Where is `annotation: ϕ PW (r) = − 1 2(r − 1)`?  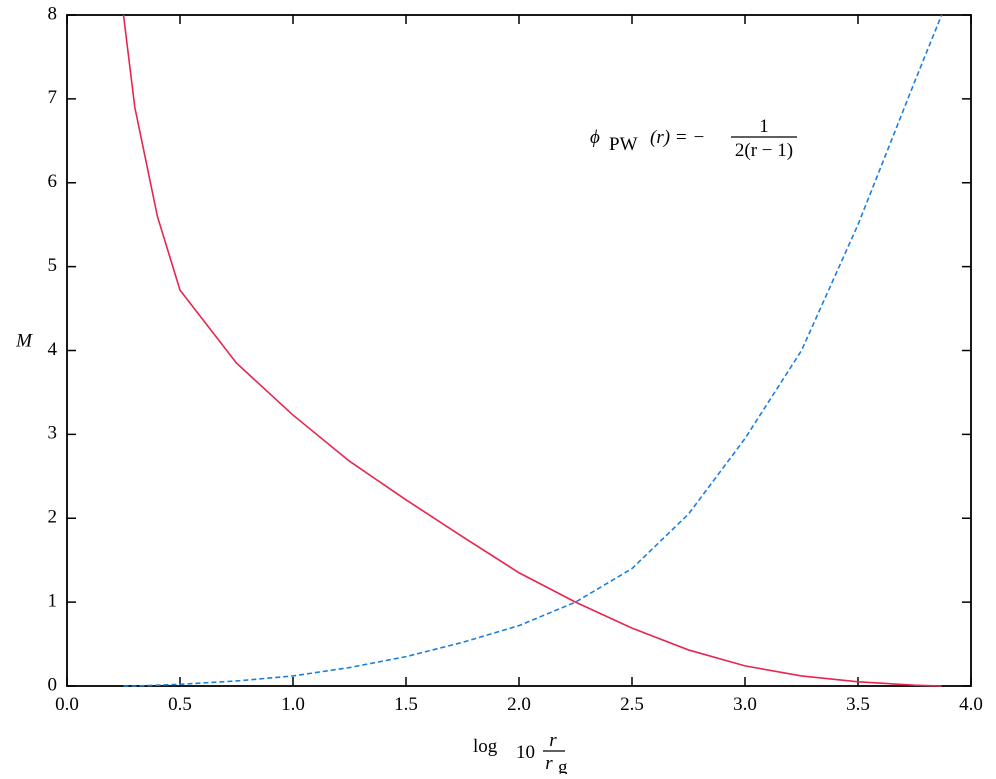
annotation: ϕ PW (r) = − 1 2(r − 1) is located at coordinates (693, 138).